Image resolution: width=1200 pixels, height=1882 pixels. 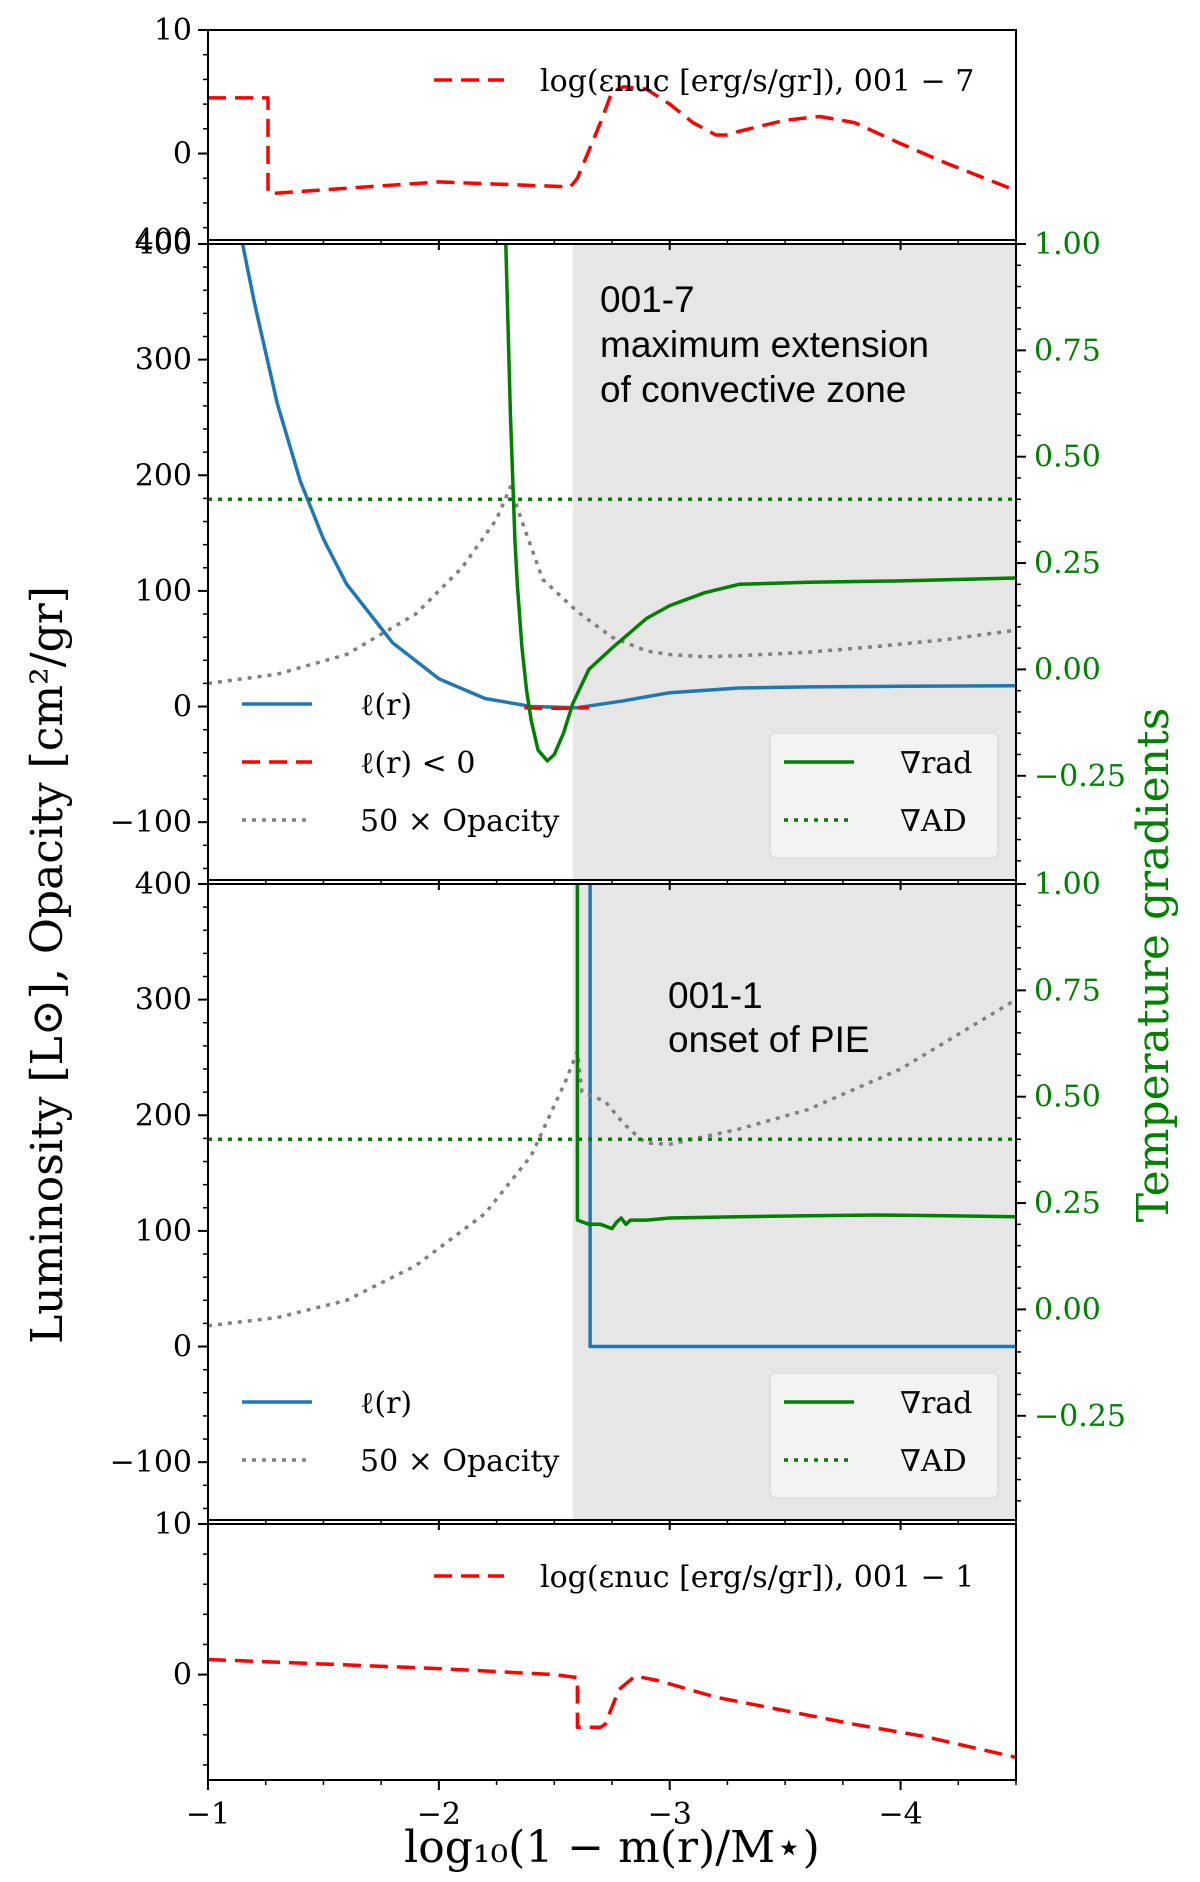 I want to click on right-y-axis-label: Temperature gradients, so click(x=1153, y=965).